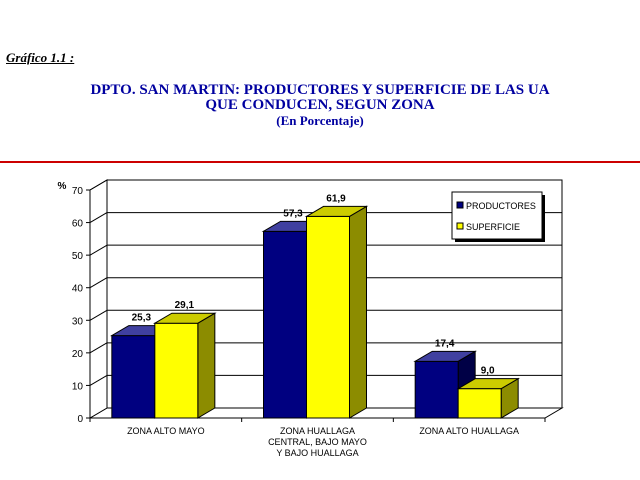 The height and width of the screenshot is (480, 640). What do you see at coordinates (78, 386) in the screenshot?
I see `y-tick-label: 10` at bounding box center [78, 386].